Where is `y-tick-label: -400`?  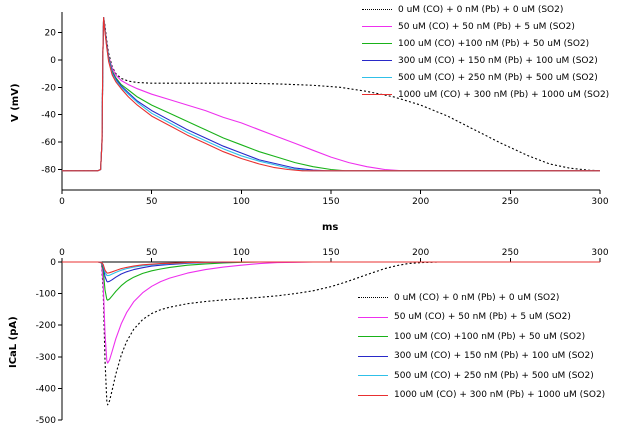
y-tick-label: -400 is located at coordinates (46, 389).